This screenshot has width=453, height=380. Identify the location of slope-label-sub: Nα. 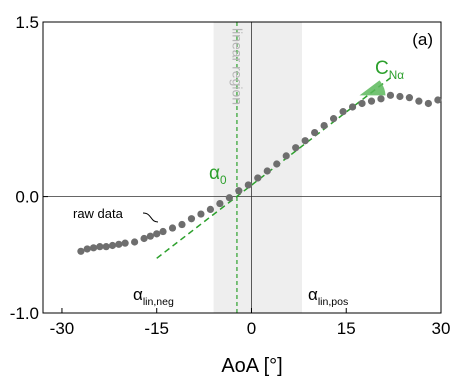
(396, 75).